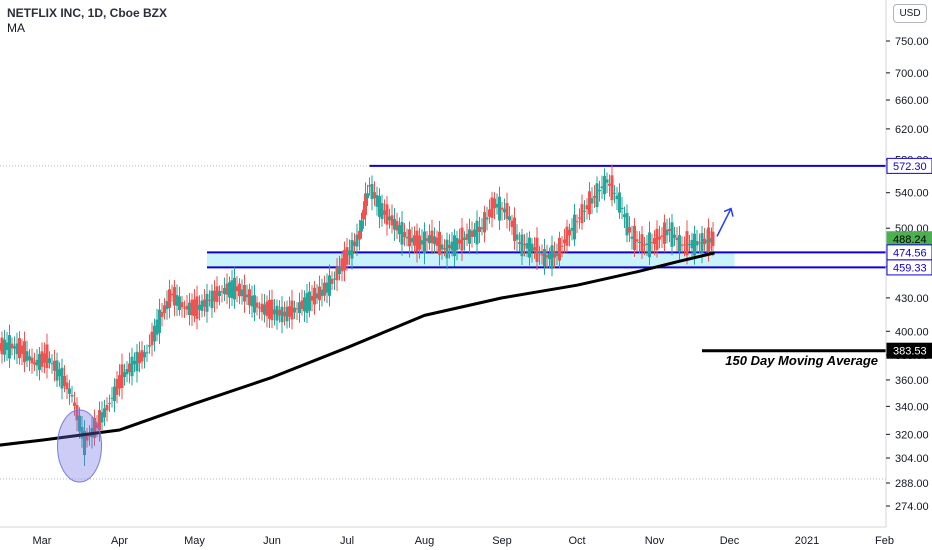  Describe the element at coordinates (502, 541) in the screenshot. I see `x-tick-label: Sep` at that location.